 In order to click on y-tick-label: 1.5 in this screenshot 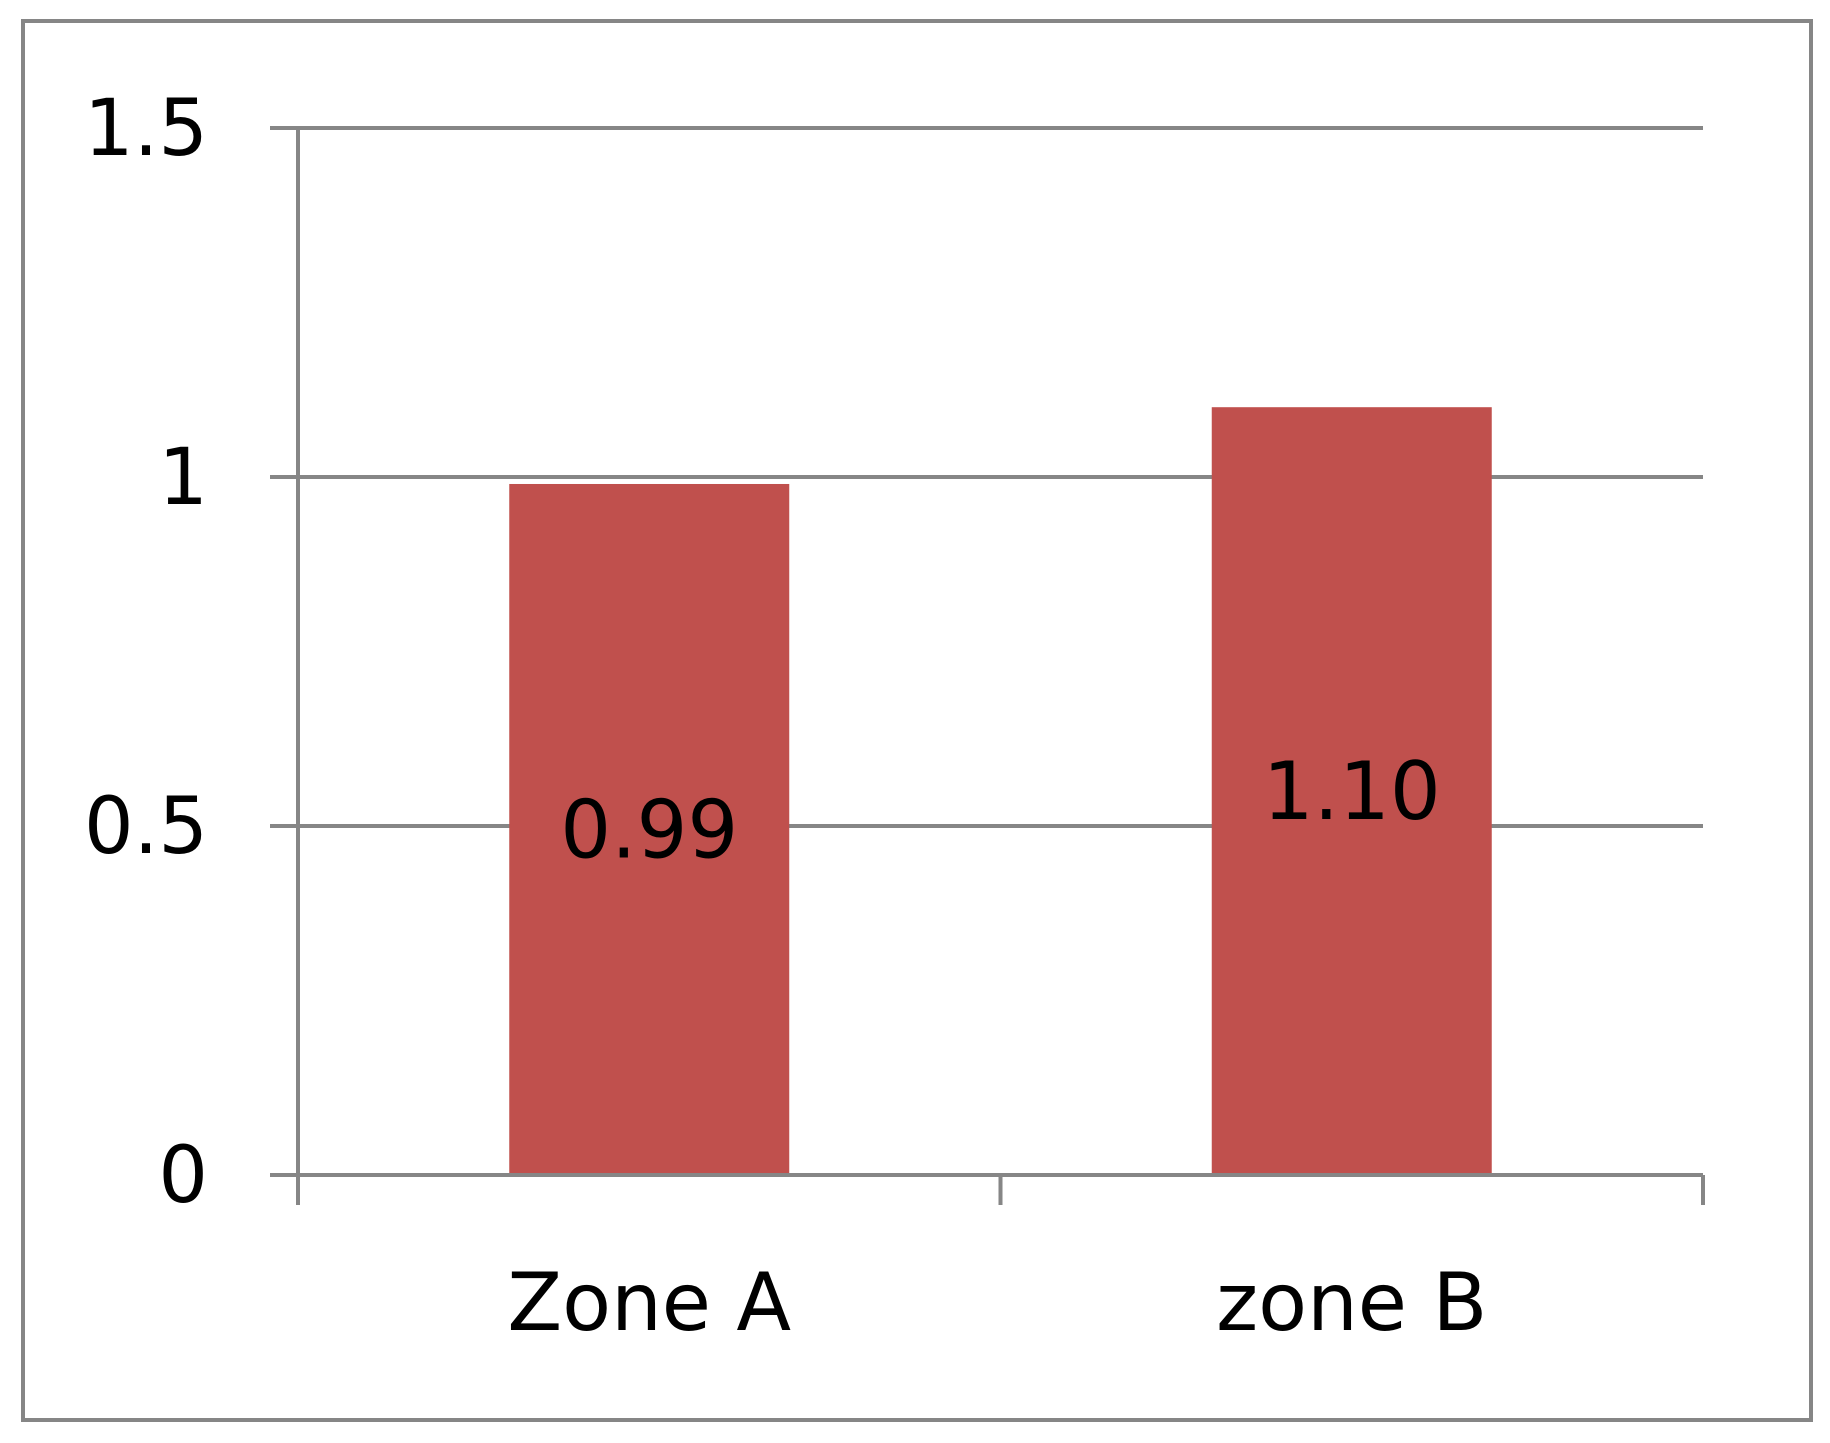, I will do `click(146, 129)`.